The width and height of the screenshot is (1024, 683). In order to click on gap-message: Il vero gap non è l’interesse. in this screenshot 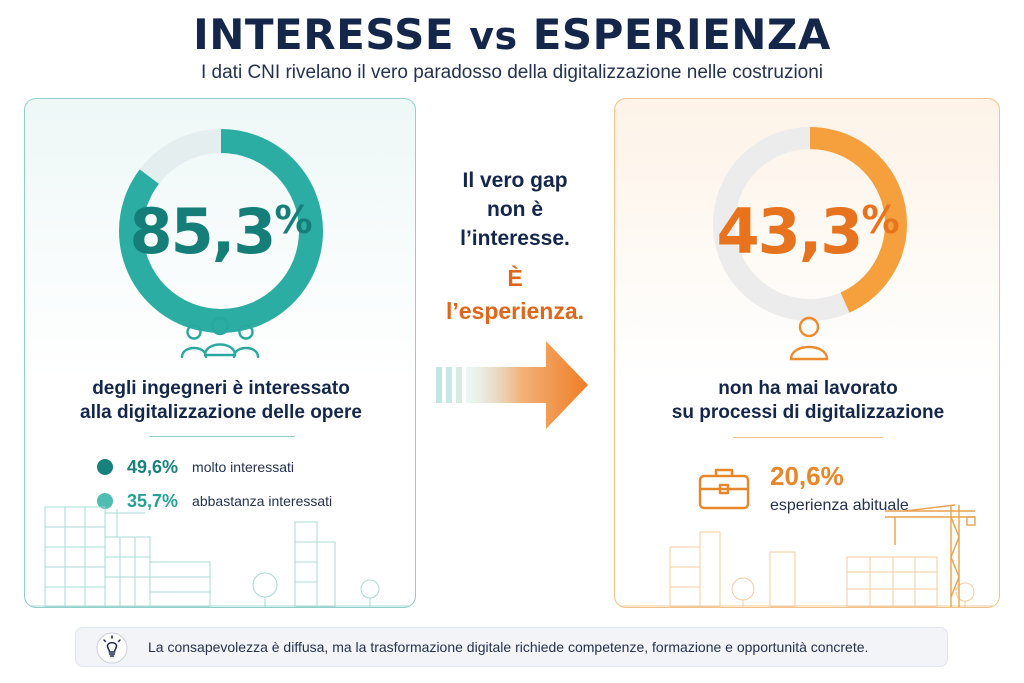, I will do `click(515, 209)`.